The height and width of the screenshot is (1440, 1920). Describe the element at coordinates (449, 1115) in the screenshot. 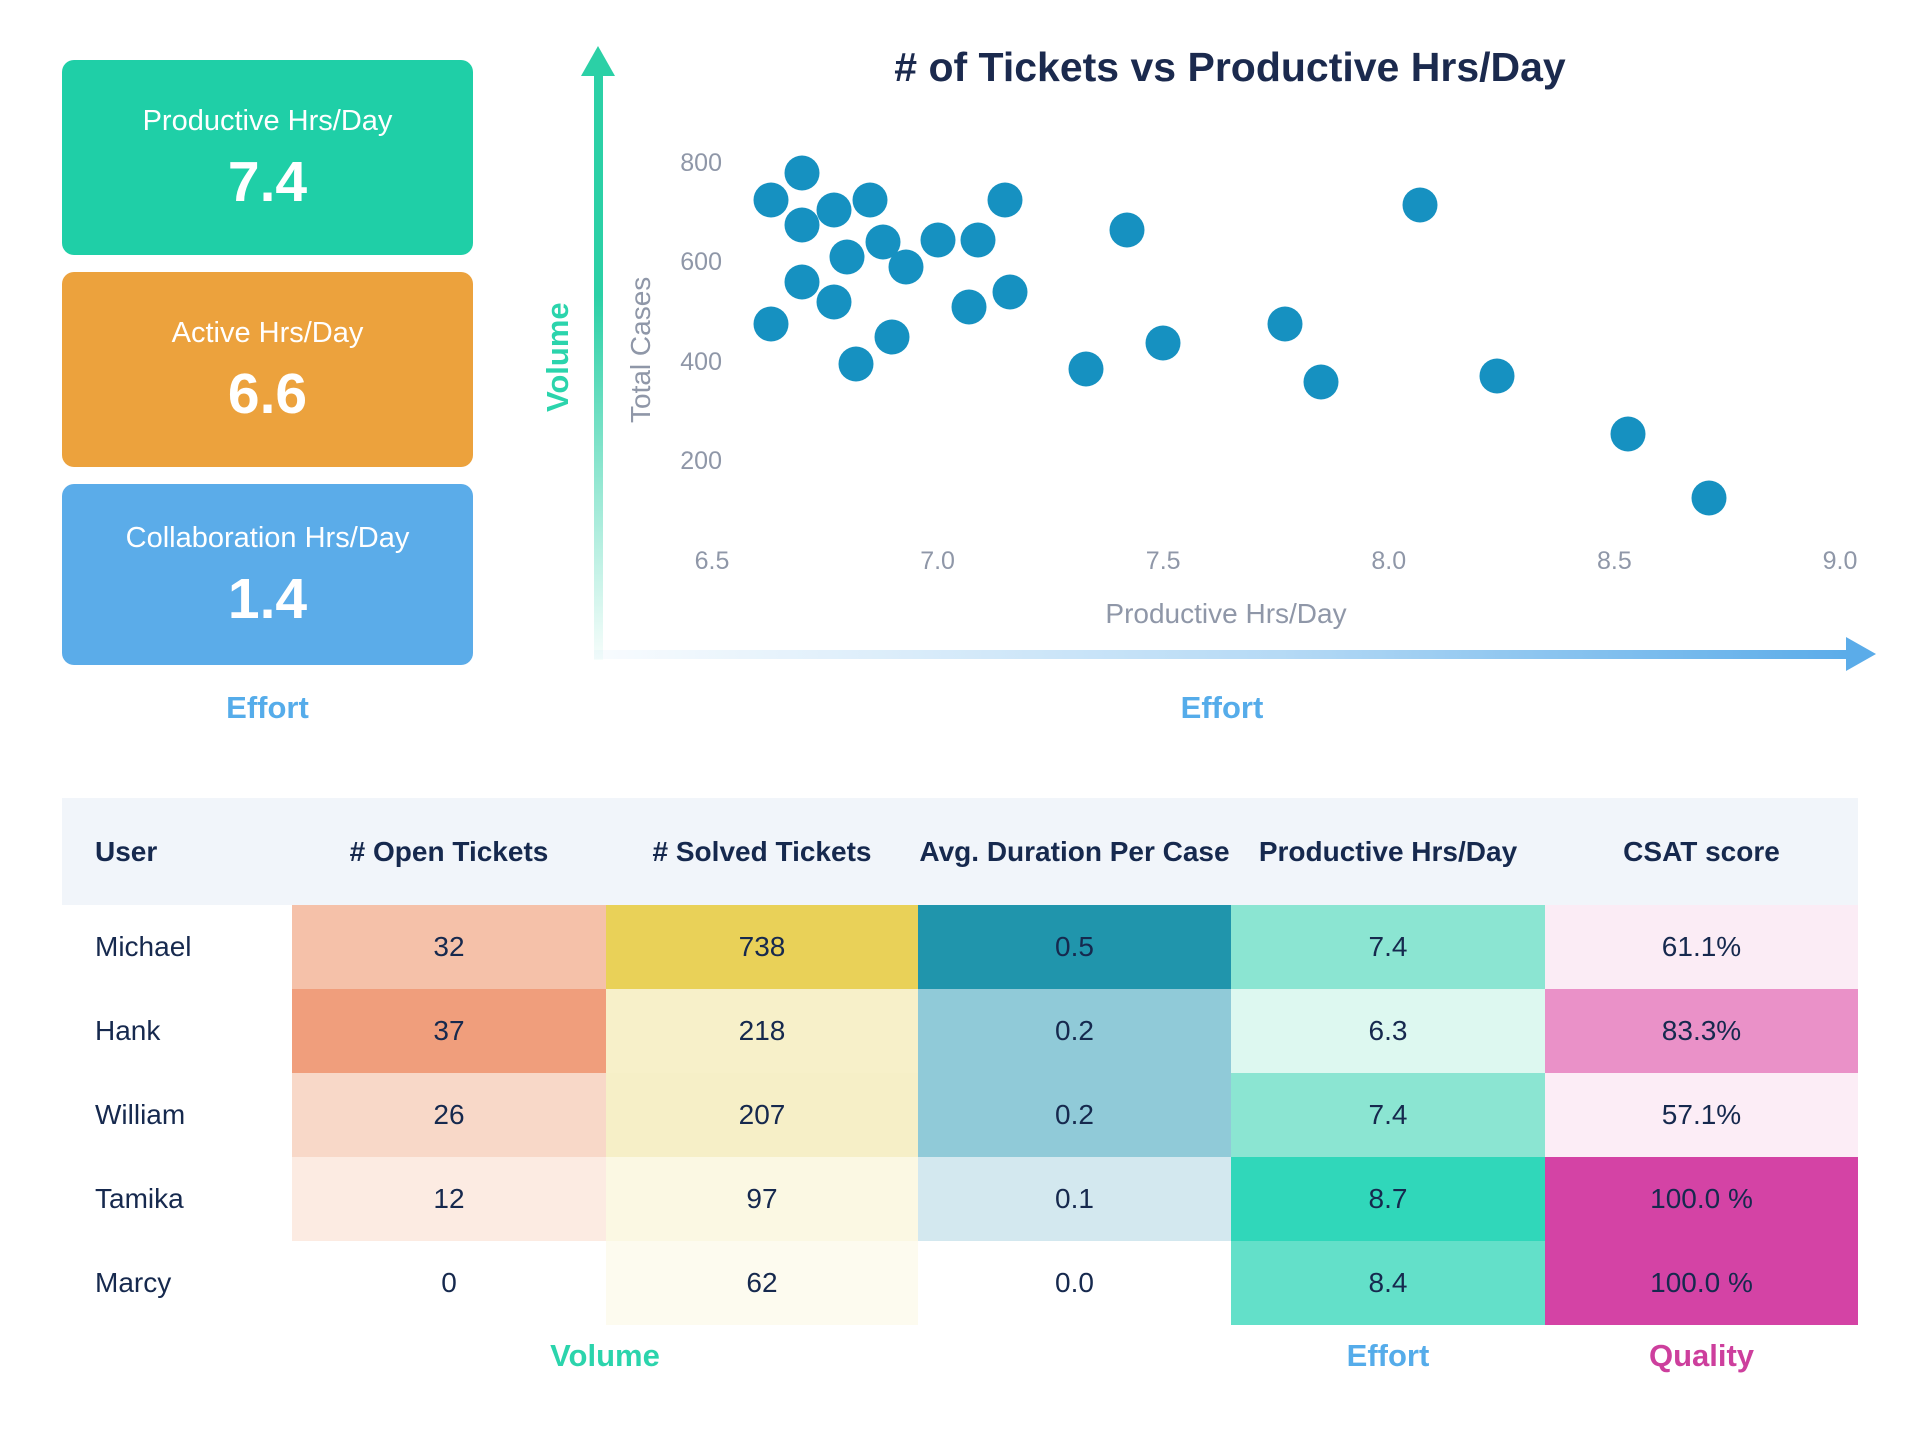

I see `cell-open: 26` at that location.